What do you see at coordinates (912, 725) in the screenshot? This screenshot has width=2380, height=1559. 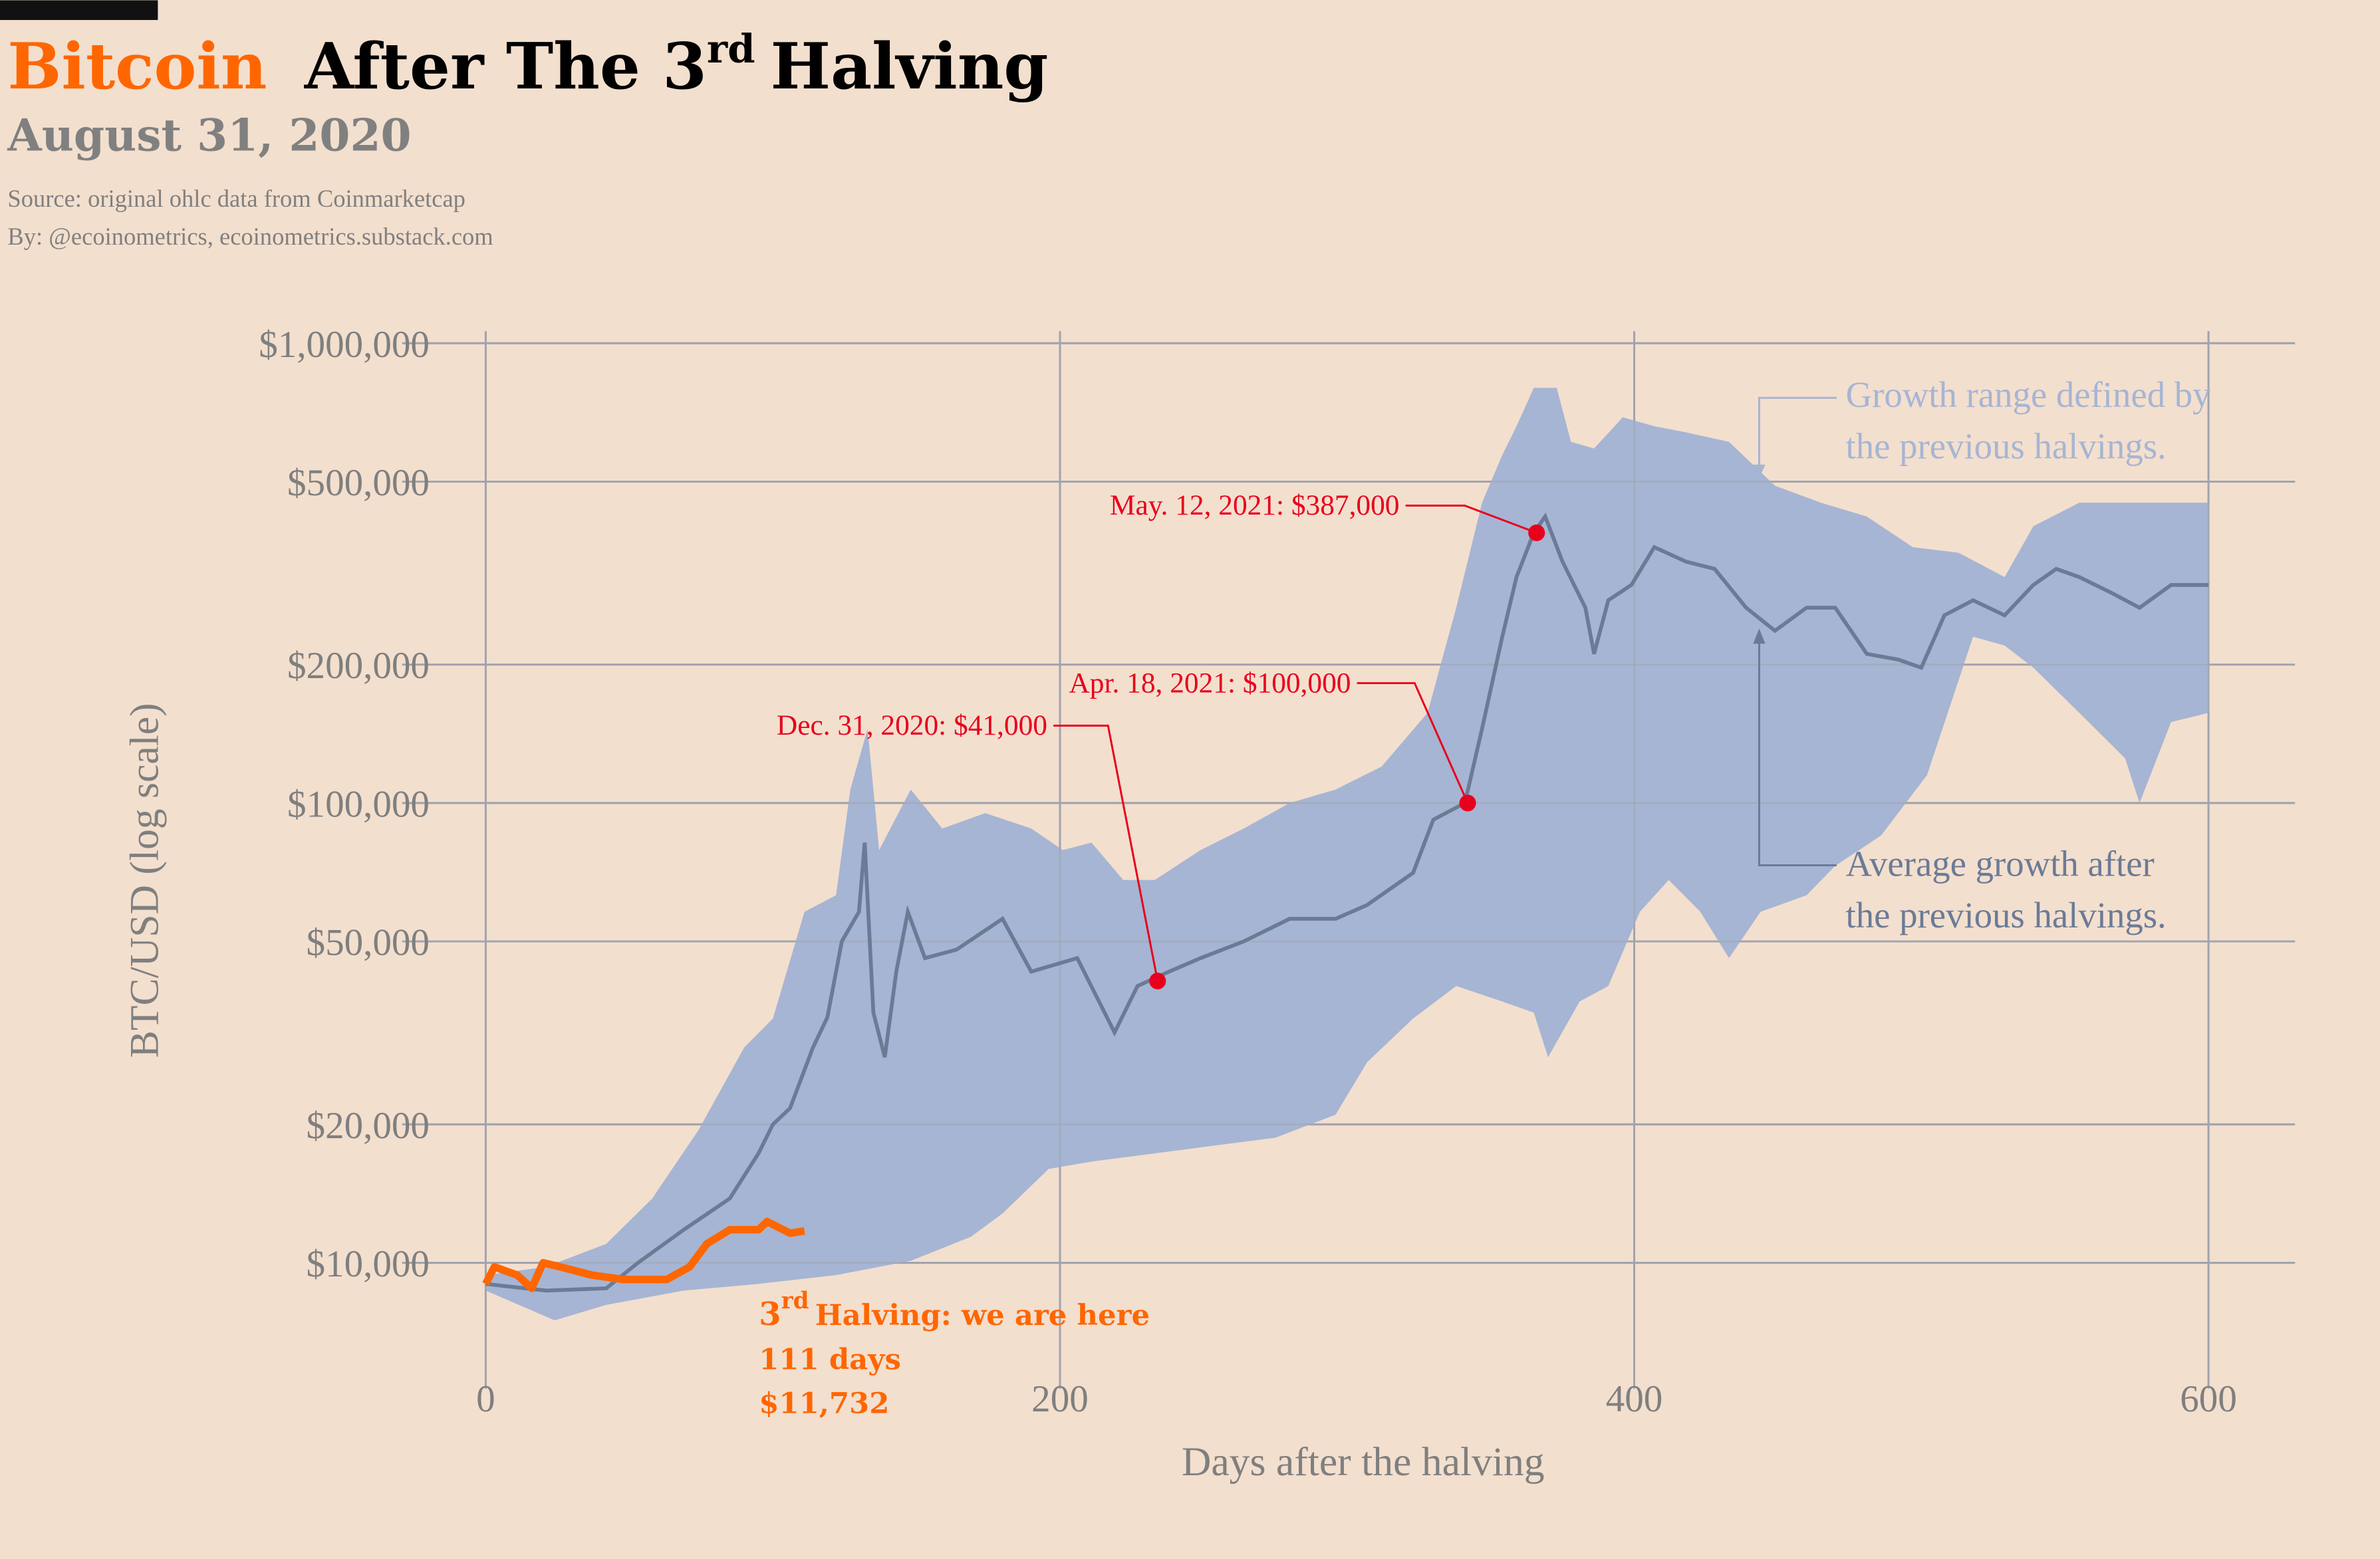 I see `highlight-label: Dec. 31, 2020: $41,000` at bounding box center [912, 725].